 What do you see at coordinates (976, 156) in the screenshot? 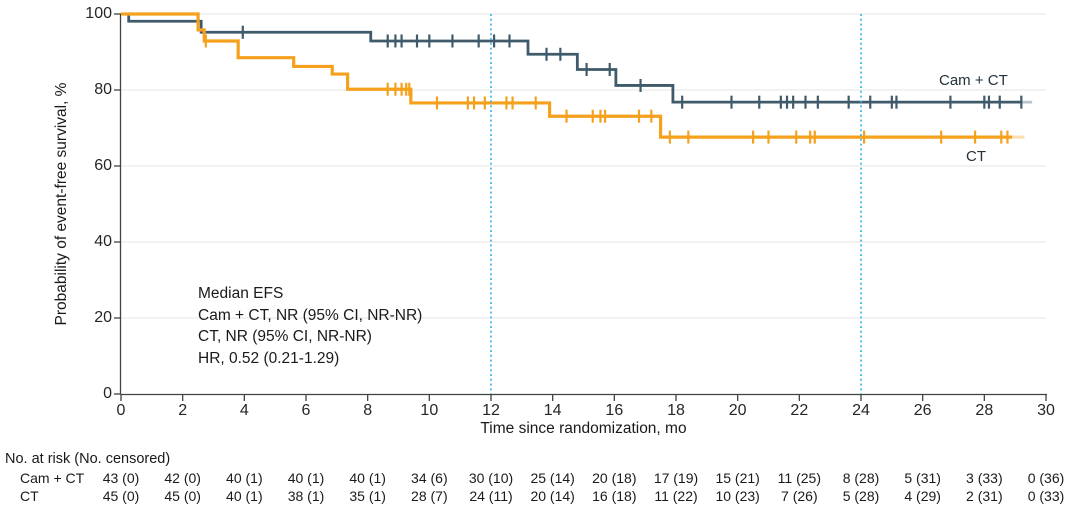
I see `series-label-ct: CT` at bounding box center [976, 156].